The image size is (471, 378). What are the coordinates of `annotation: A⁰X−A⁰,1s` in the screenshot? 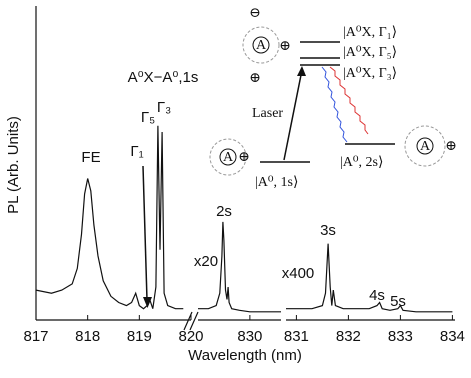 It's located at (163, 77).